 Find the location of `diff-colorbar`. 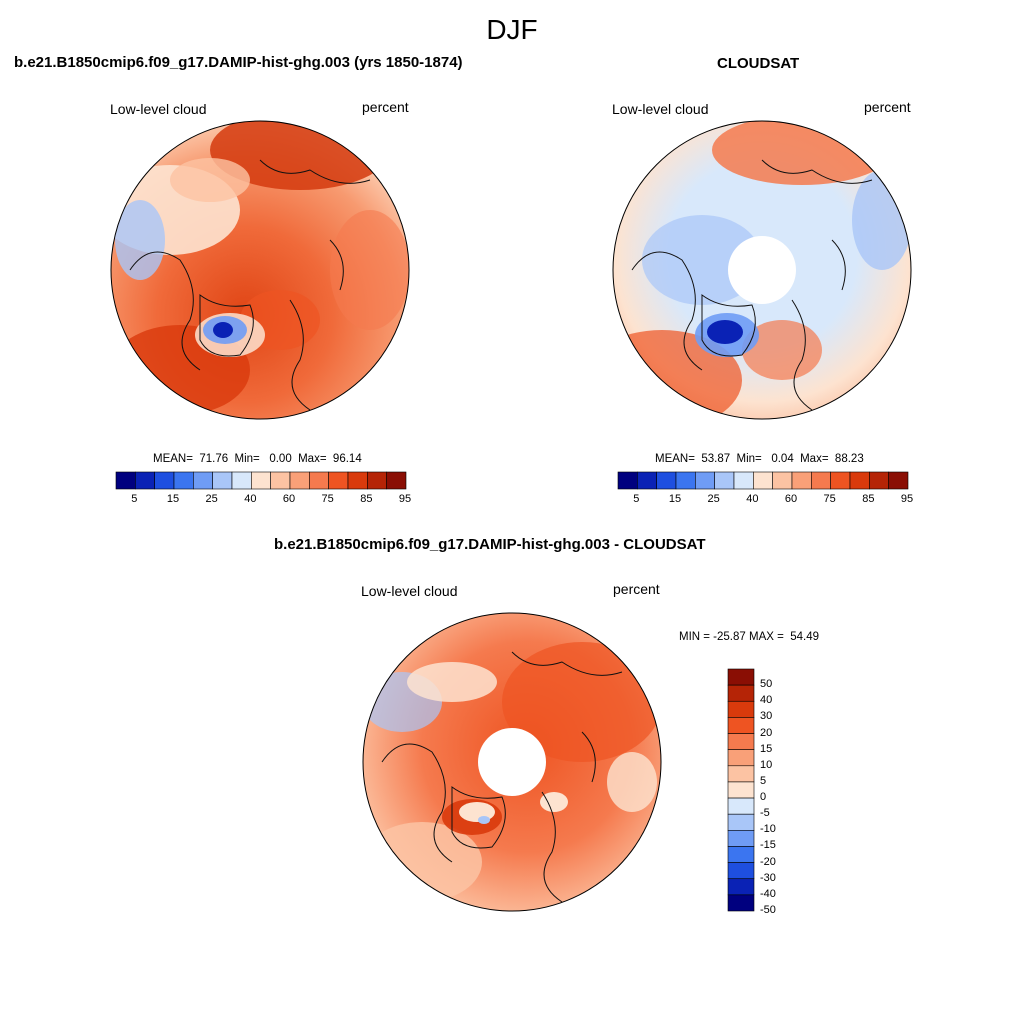

diff-colorbar is located at coordinates (741, 790).